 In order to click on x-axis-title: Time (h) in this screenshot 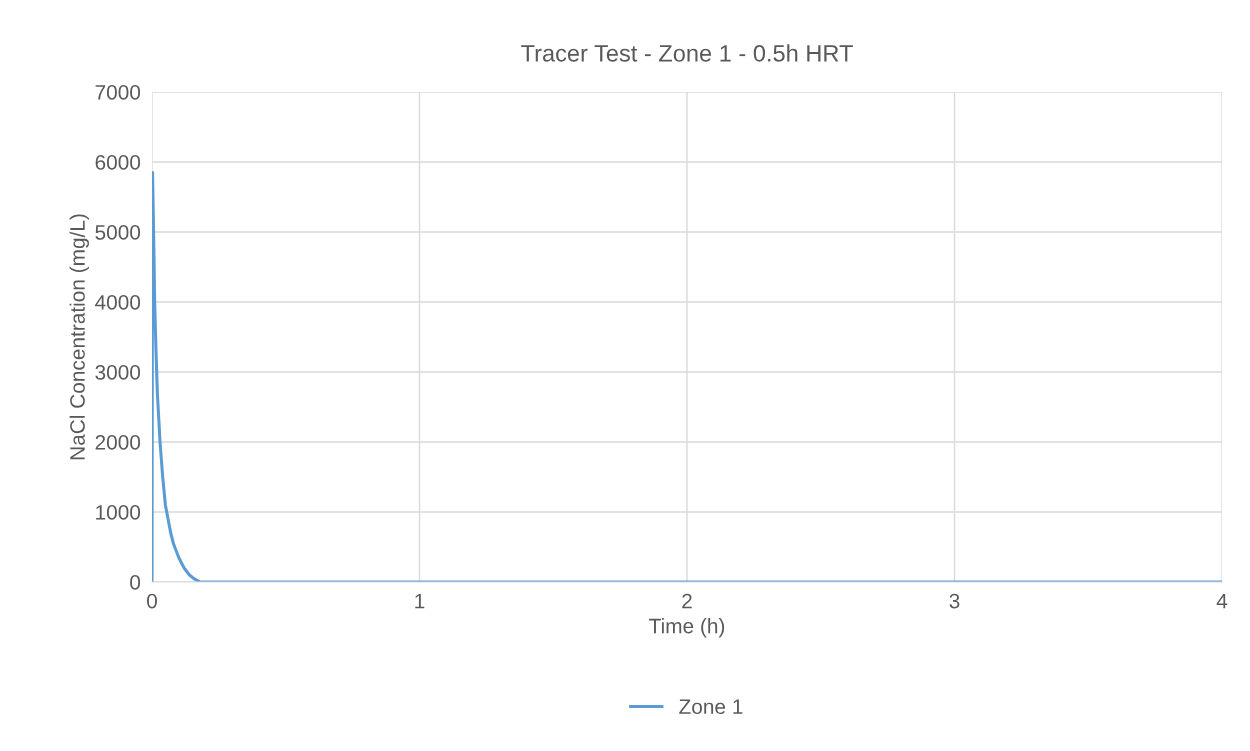, I will do `click(687, 628)`.